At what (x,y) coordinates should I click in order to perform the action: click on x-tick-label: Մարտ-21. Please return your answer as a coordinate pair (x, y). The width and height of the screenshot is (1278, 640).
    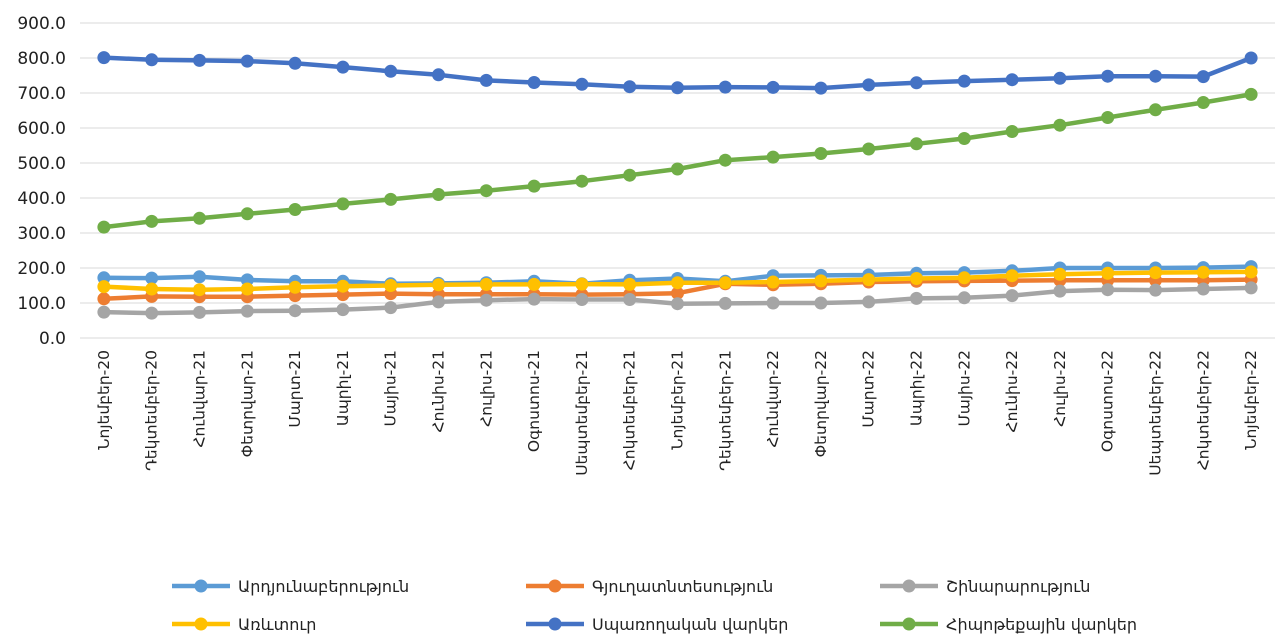
    Looking at the image, I should click on (295, 389).